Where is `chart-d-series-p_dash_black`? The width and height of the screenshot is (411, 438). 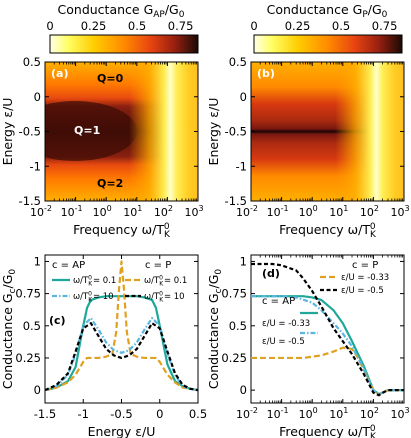
chart-d-series-p_dash_black is located at coordinates (327, 329).